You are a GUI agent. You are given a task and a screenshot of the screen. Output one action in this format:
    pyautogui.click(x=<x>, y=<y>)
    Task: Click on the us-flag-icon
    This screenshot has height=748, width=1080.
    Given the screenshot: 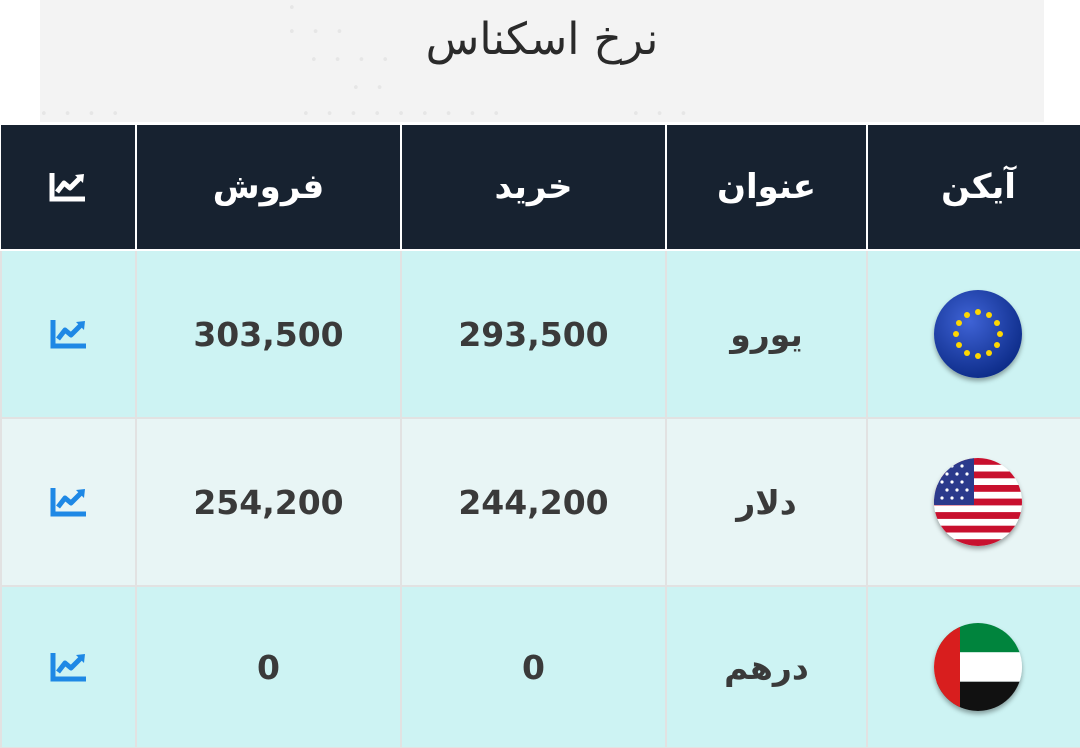 What is the action you would take?
    pyautogui.click(x=978, y=502)
    